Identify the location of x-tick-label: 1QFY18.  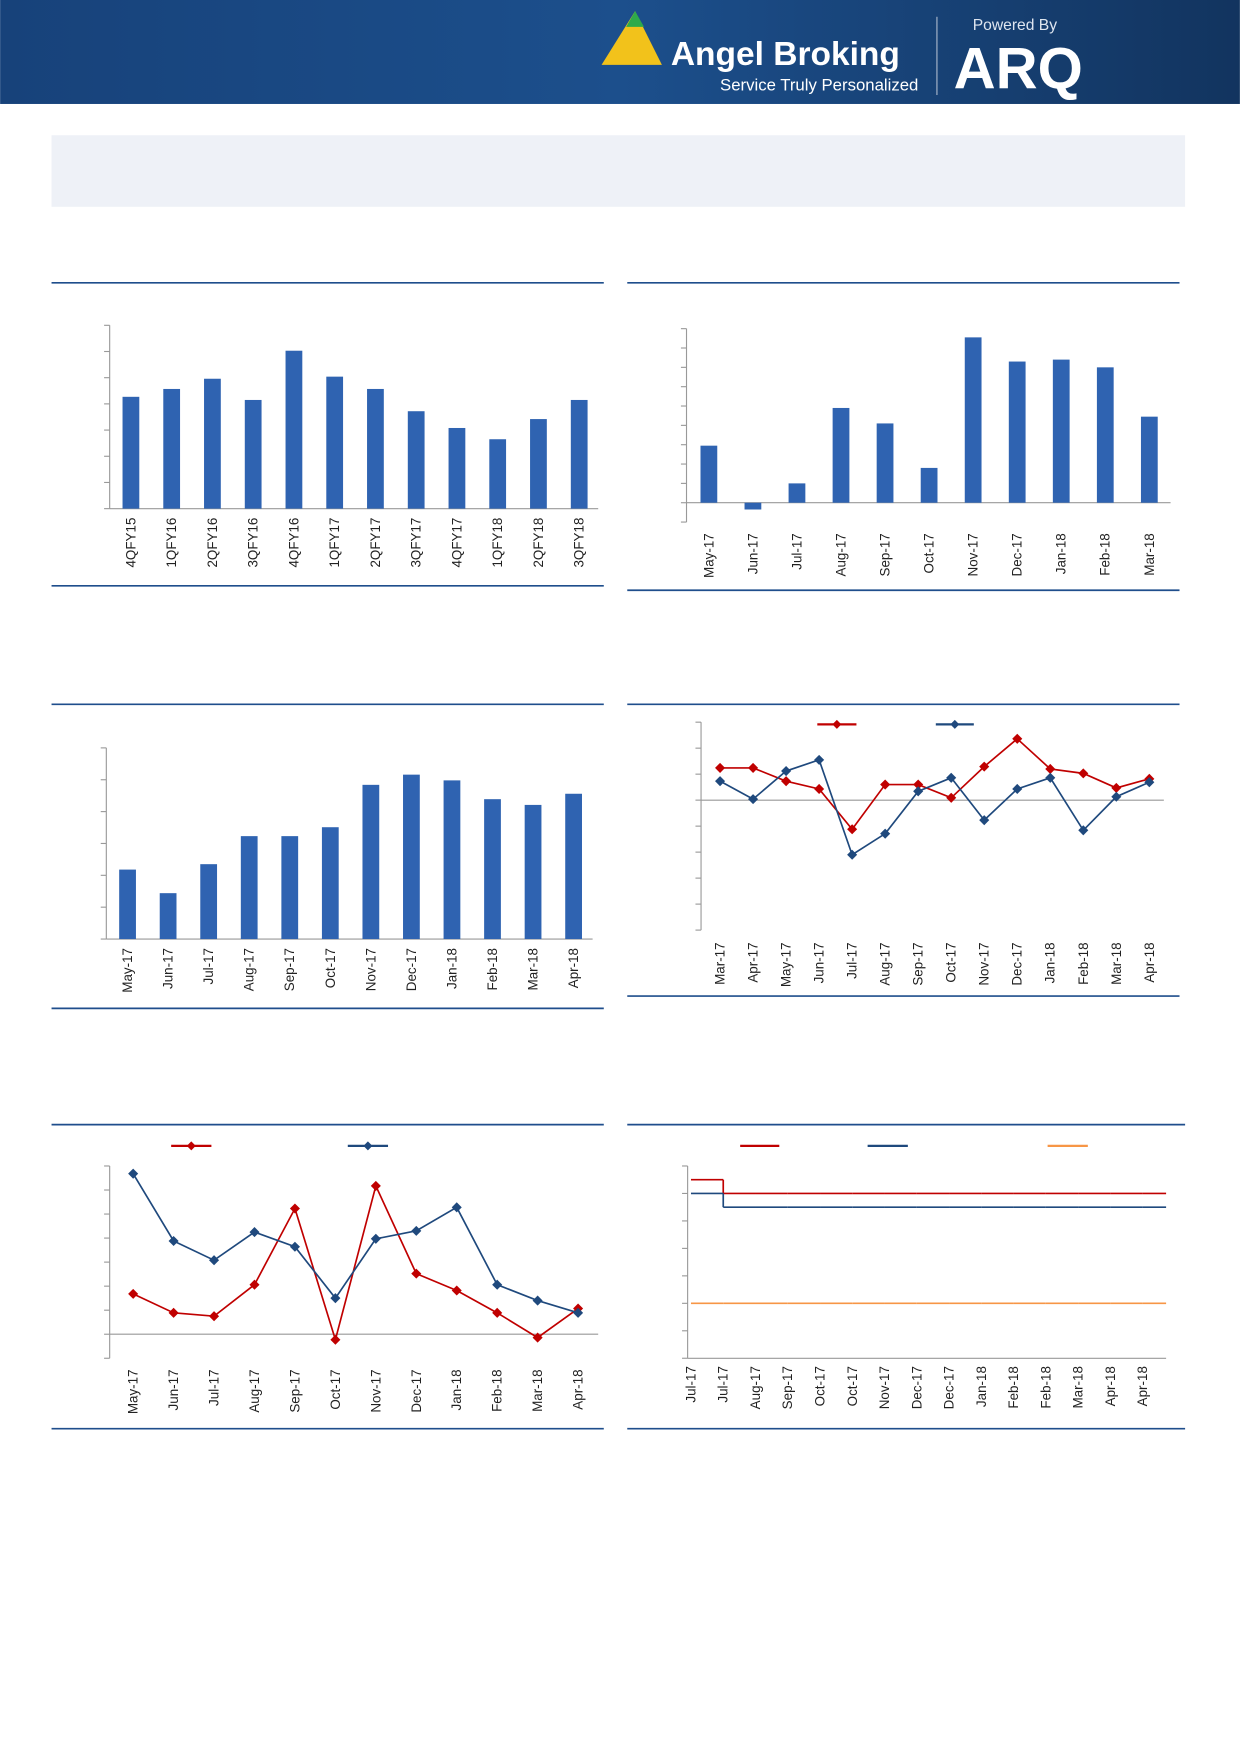
(497, 543).